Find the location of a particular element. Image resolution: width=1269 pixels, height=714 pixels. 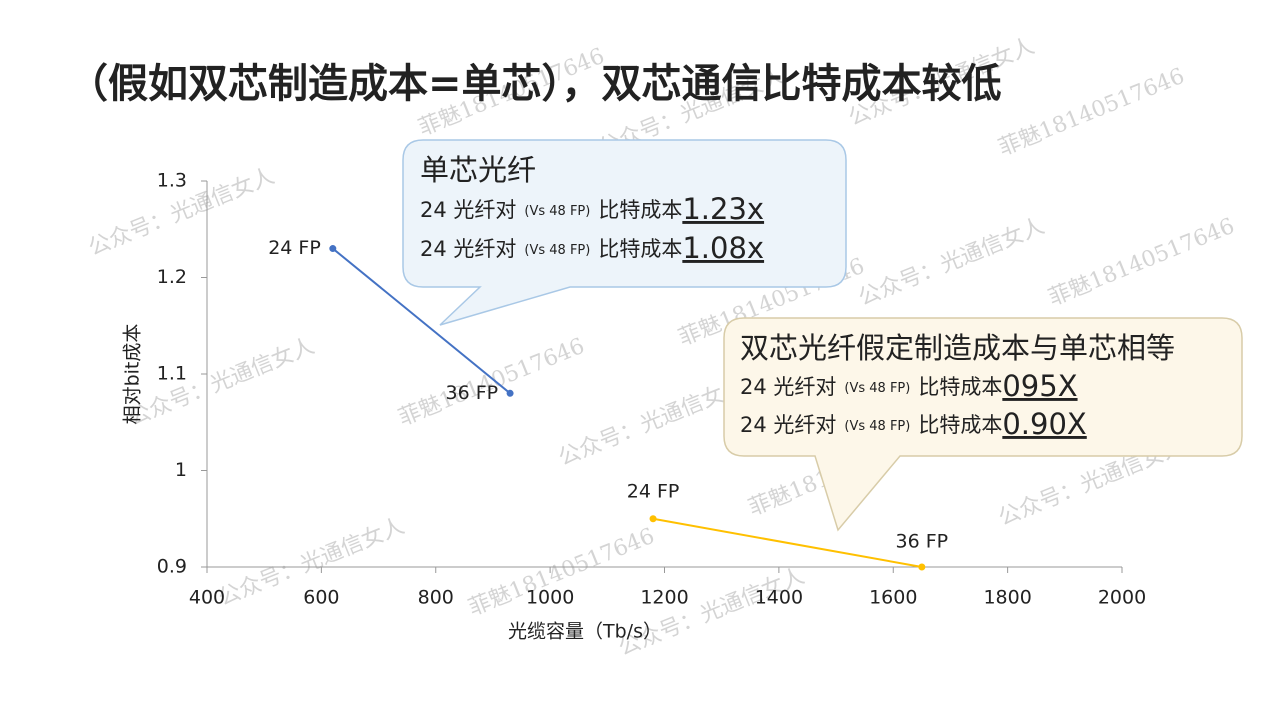

slide-title: （假如双芯制造成本=单芯），双芯通信比特成本较低 is located at coordinates (535, 84).